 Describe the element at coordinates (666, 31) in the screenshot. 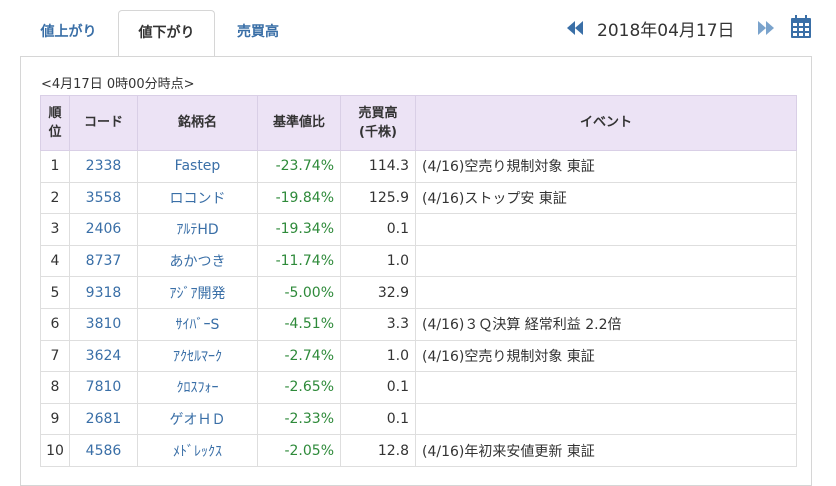

I see `current-date: 2018年04月17日` at that location.